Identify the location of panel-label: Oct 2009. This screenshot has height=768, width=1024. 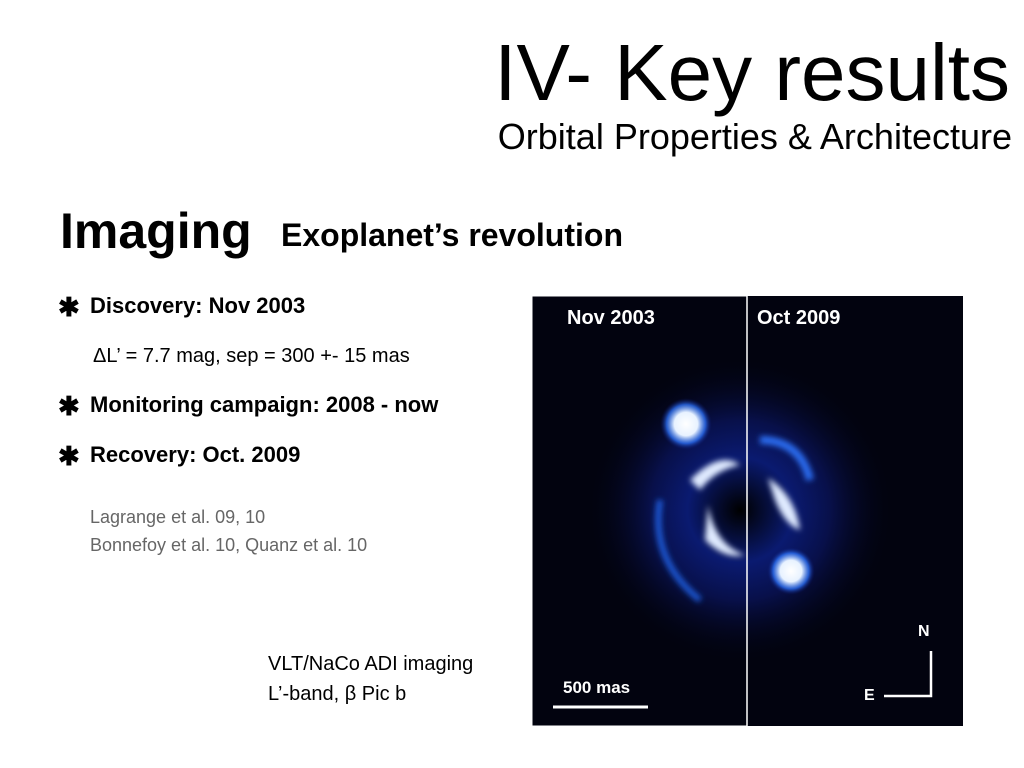
(798, 318).